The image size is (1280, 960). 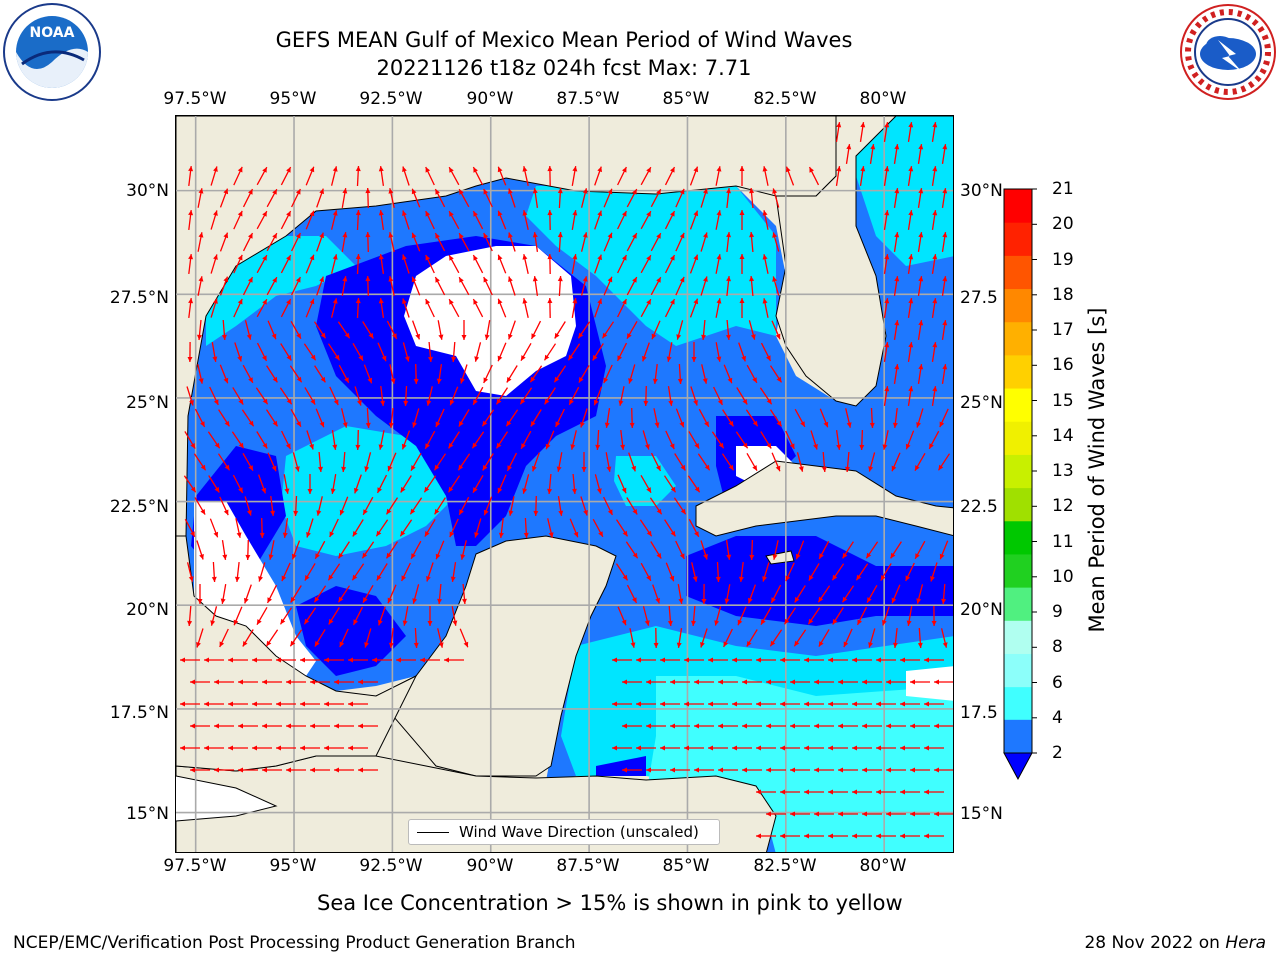 What do you see at coordinates (564, 68) in the screenshot?
I see `map-subtitle: 20221126 t18z 024h fcst Max: 7.71` at bounding box center [564, 68].